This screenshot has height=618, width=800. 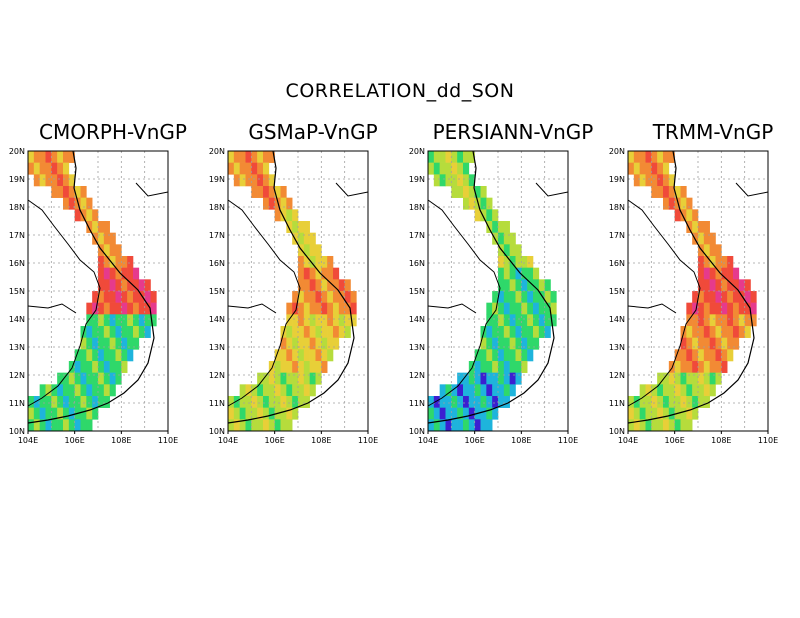 I want to click on border-line, so click(x=664, y=303).